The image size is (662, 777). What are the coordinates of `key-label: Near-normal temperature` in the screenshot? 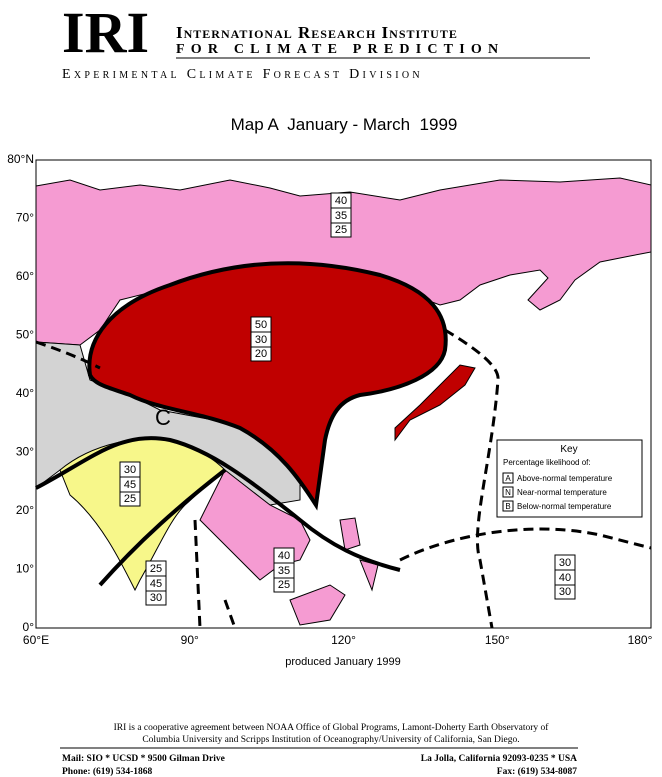 It's located at (562, 492).